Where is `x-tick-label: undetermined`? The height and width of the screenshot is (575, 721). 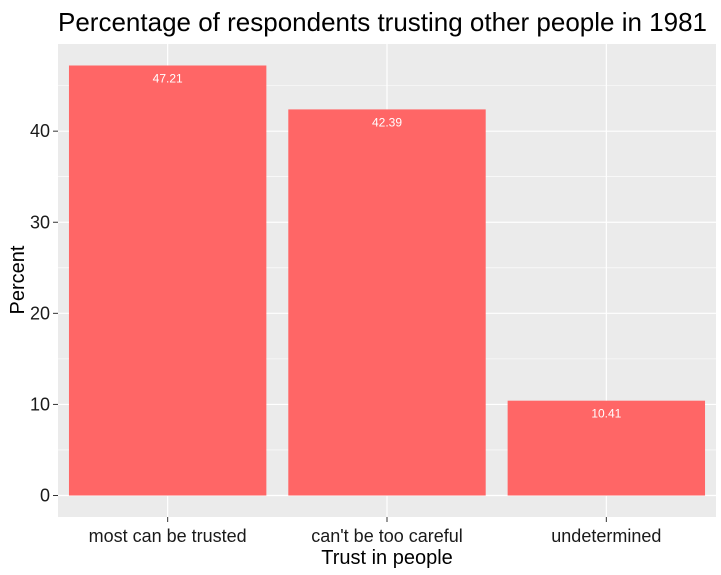
x-tick-label: undetermined is located at coordinates (606, 536).